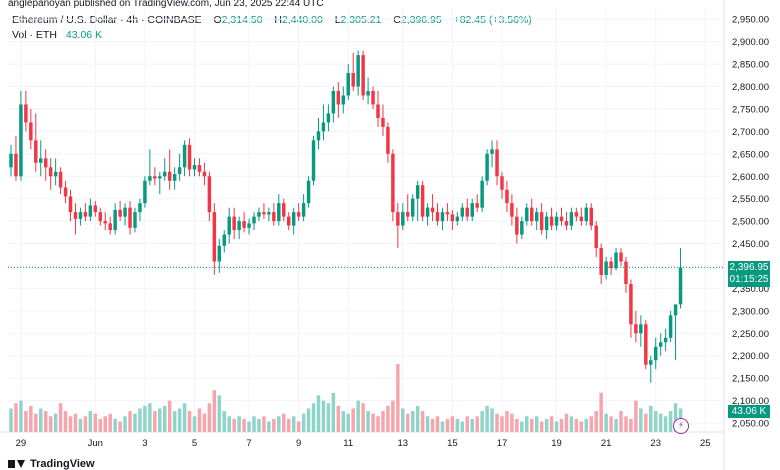 The height and width of the screenshot is (470, 780). Describe the element at coordinates (217, 20) in the screenshot. I see `open-label: O` at that location.